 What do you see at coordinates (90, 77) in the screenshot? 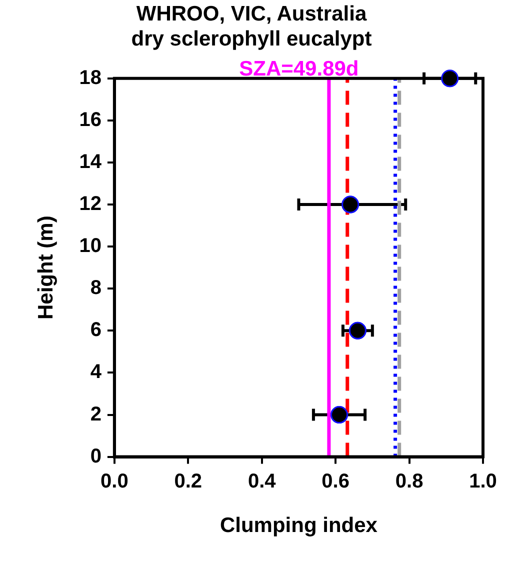
I see `y-tick-label: 18` at bounding box center [90, 77].